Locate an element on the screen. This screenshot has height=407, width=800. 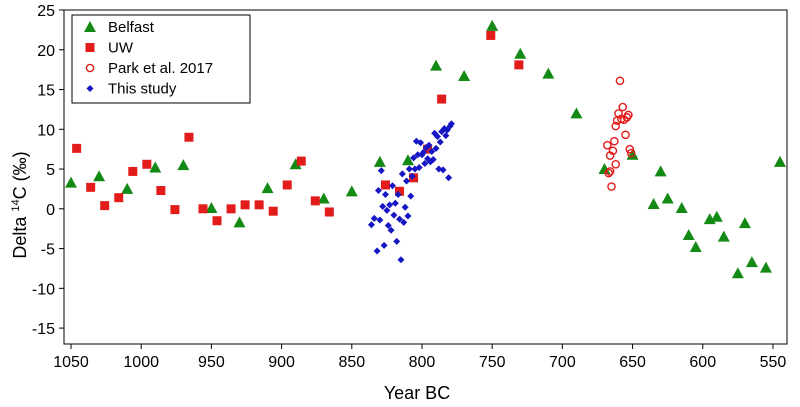
y-tick-label: 5 is located at coordinates (50, 170).